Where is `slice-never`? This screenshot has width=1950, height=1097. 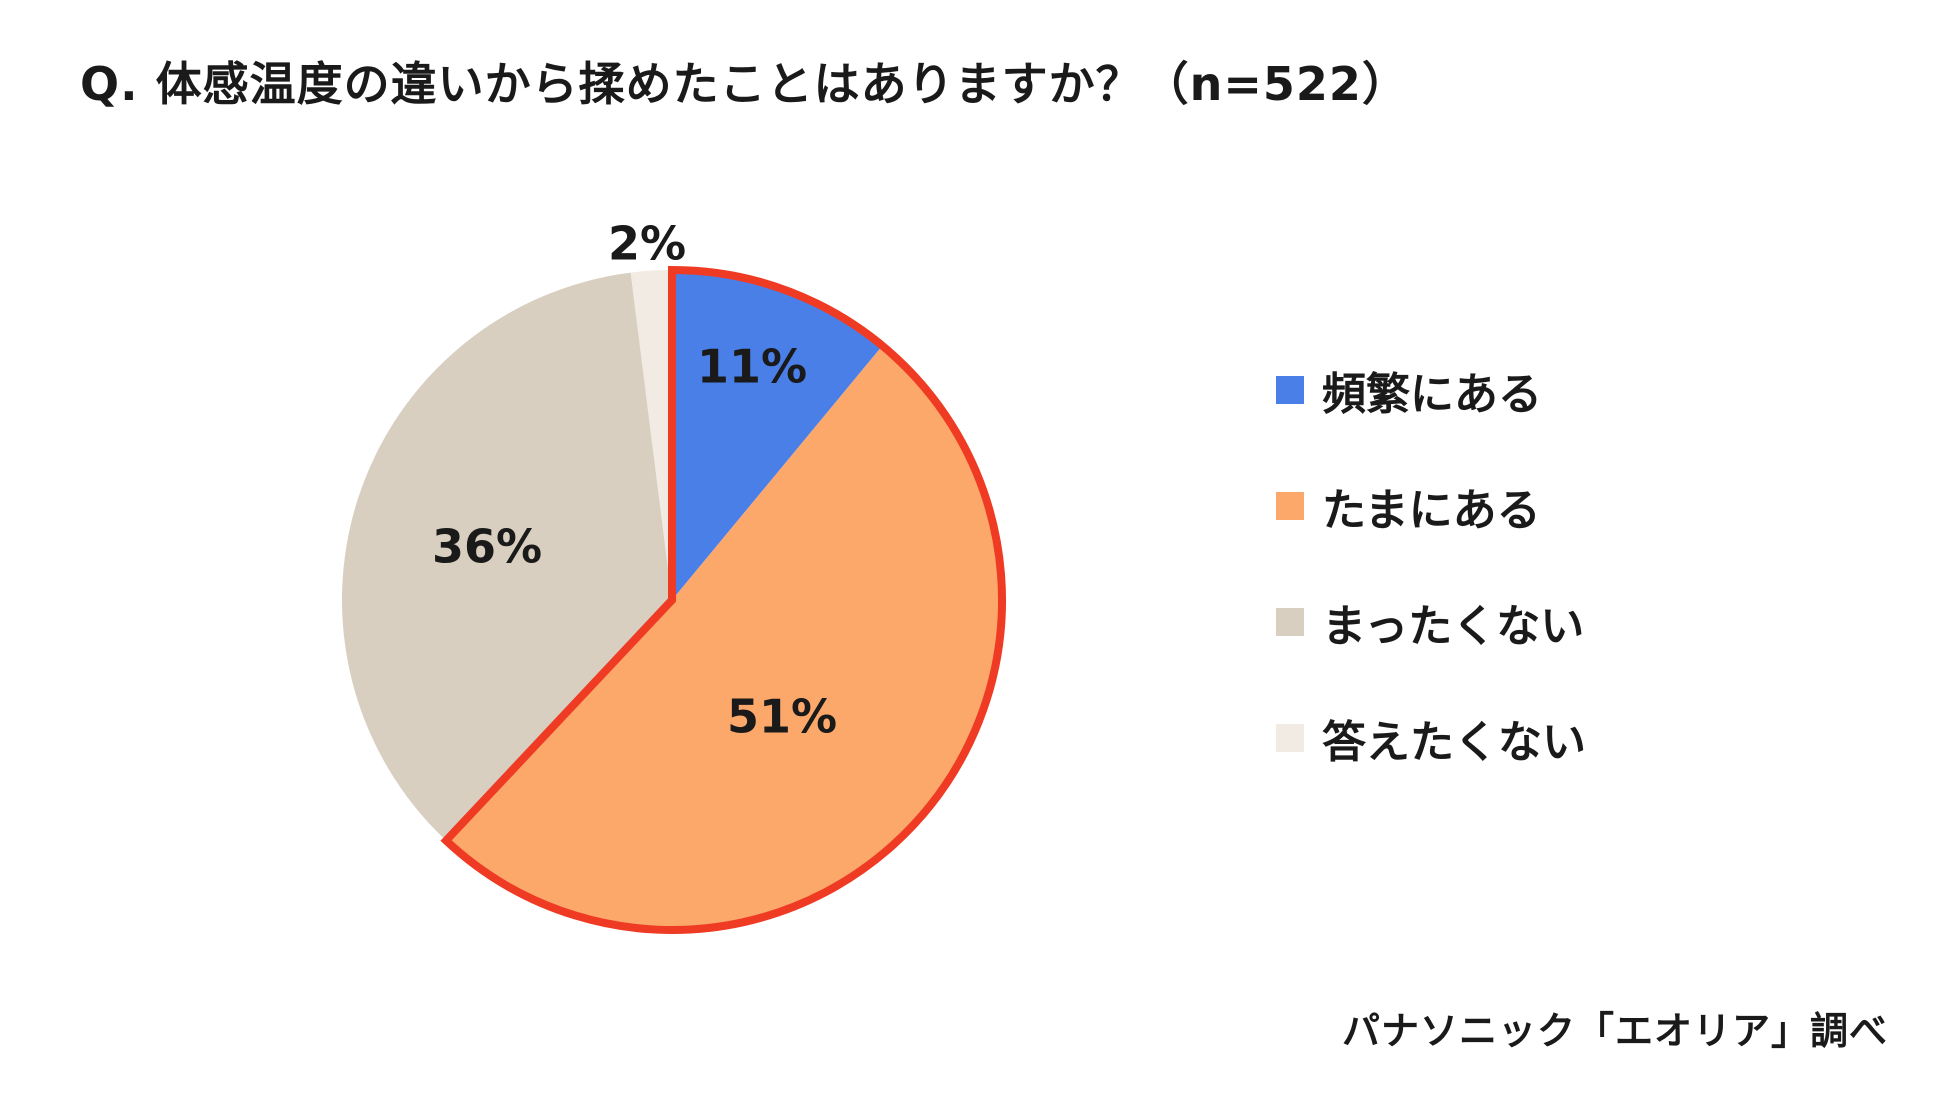
slice-never is located at coordinates (507, 556).